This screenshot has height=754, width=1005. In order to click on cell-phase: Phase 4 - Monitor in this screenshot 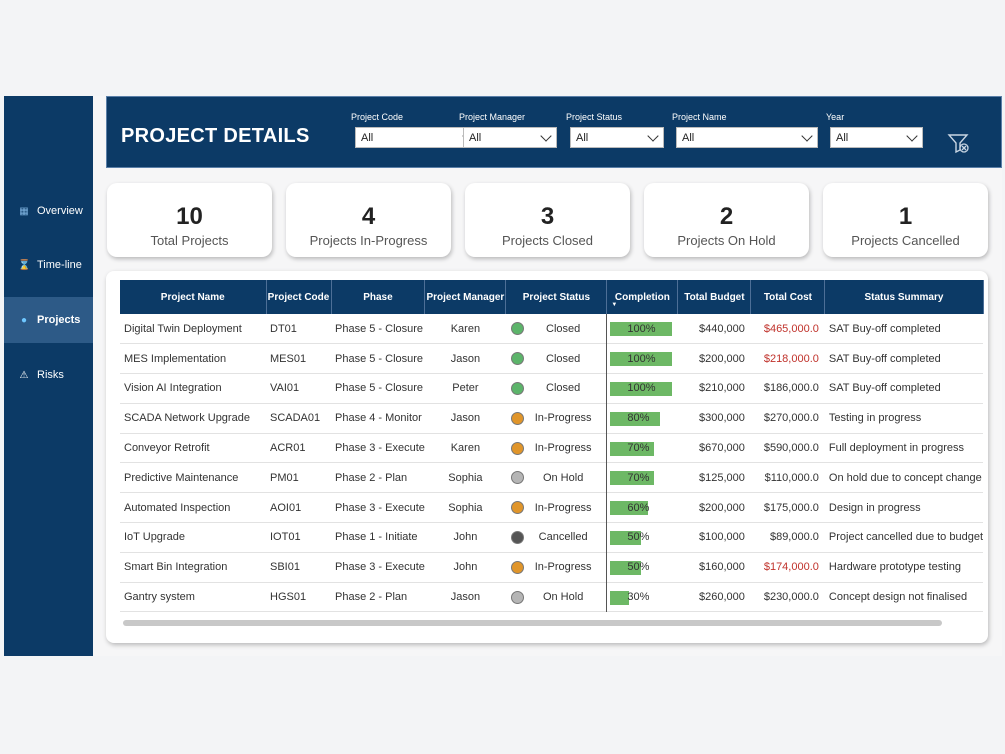, I will do `click(378, 418)`.